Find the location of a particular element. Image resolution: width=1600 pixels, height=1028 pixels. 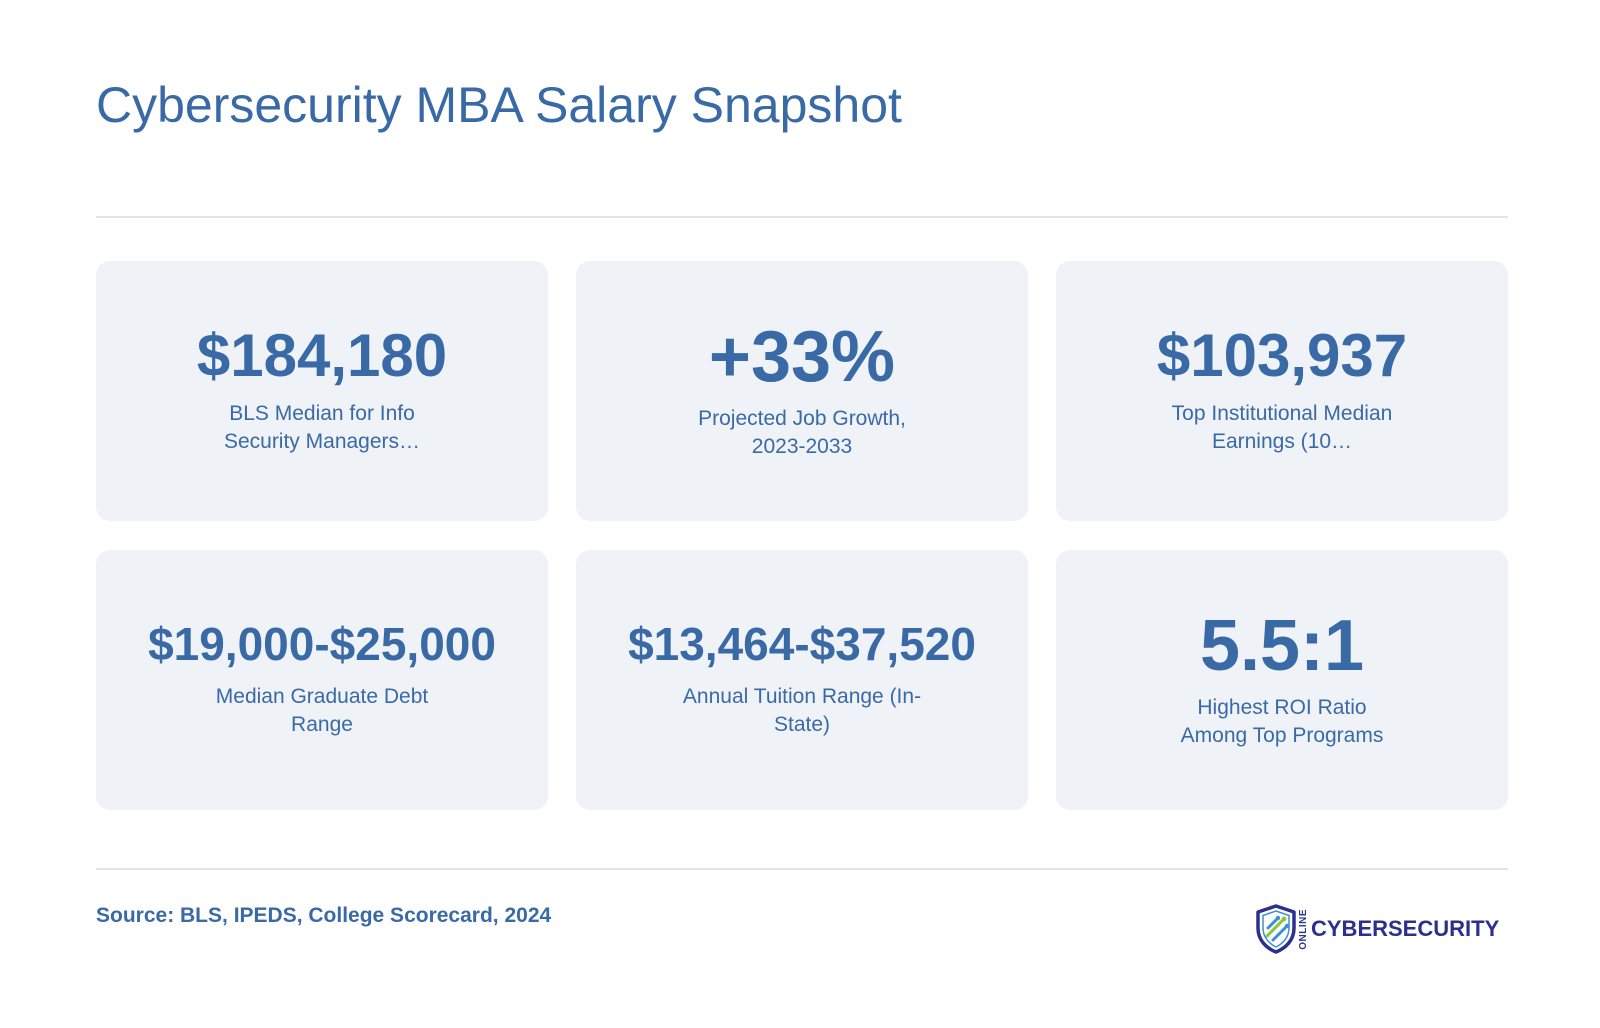

stat-label: Annual Tuition Range (In-State) is located at coordinates (802, 710).